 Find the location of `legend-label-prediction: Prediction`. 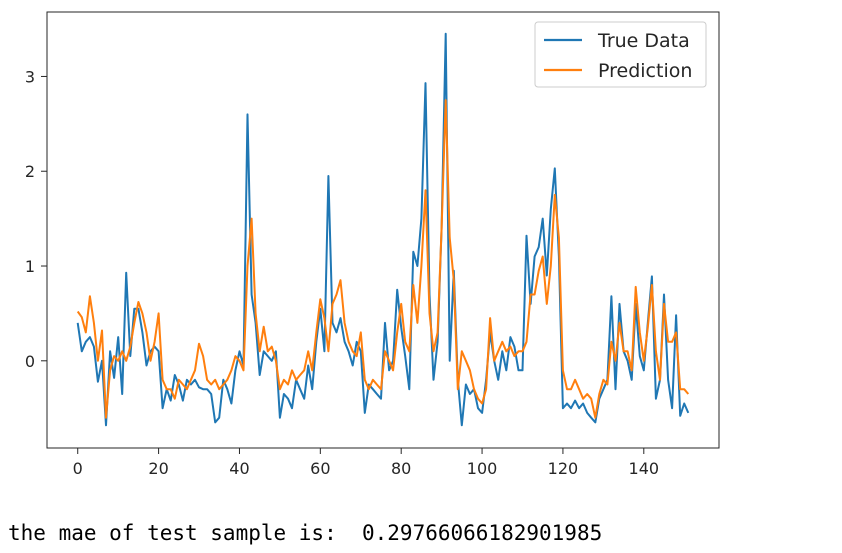

legend-label-prediction: Prediction is located at coordinates (645, 71).